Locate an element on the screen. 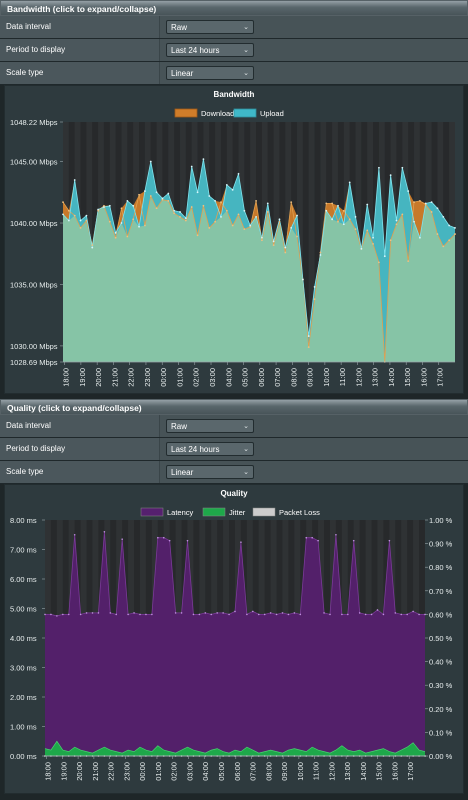 The width and height of the screenshot is (468, 800). x-tick-label: 22:00 is located at coordinates (131, 377).